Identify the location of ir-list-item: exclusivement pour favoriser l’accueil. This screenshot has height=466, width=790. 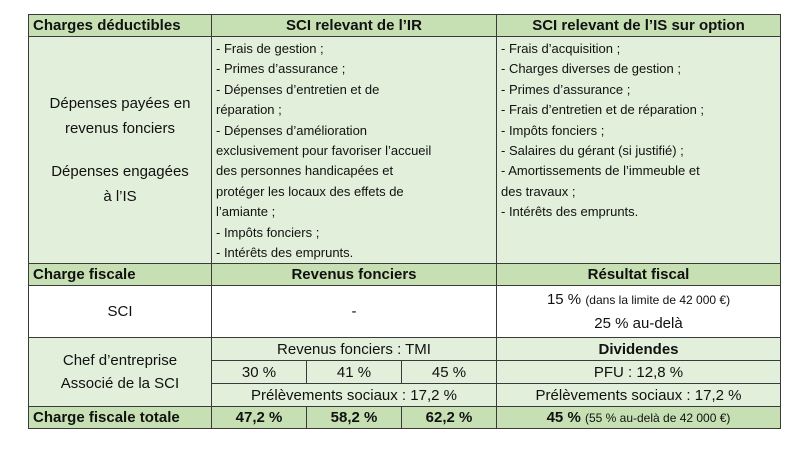
(324, 151).